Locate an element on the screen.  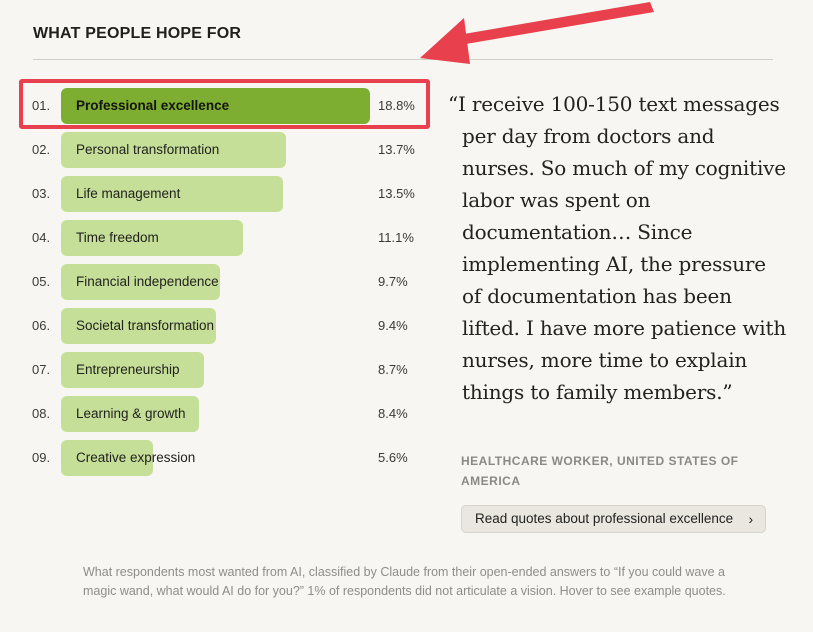
bar-label: Time freedom is located at coordinates (117, 237).